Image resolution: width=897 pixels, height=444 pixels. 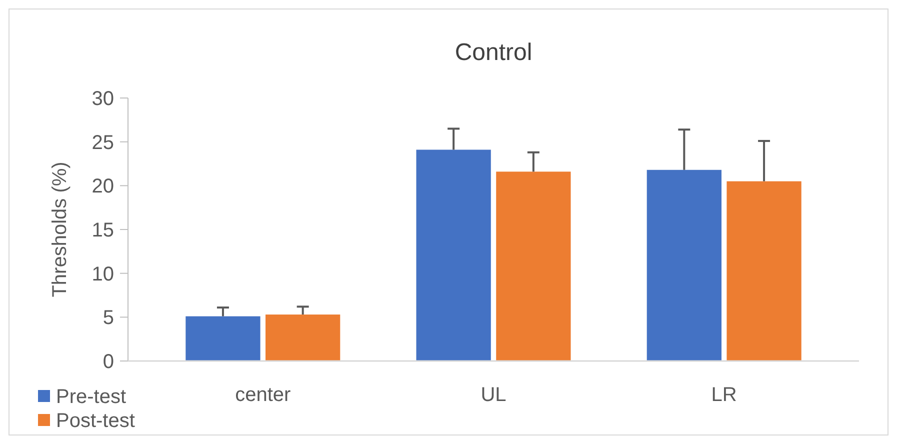 I want to click on y-tick-label: 20, so click(x=103, y=187).